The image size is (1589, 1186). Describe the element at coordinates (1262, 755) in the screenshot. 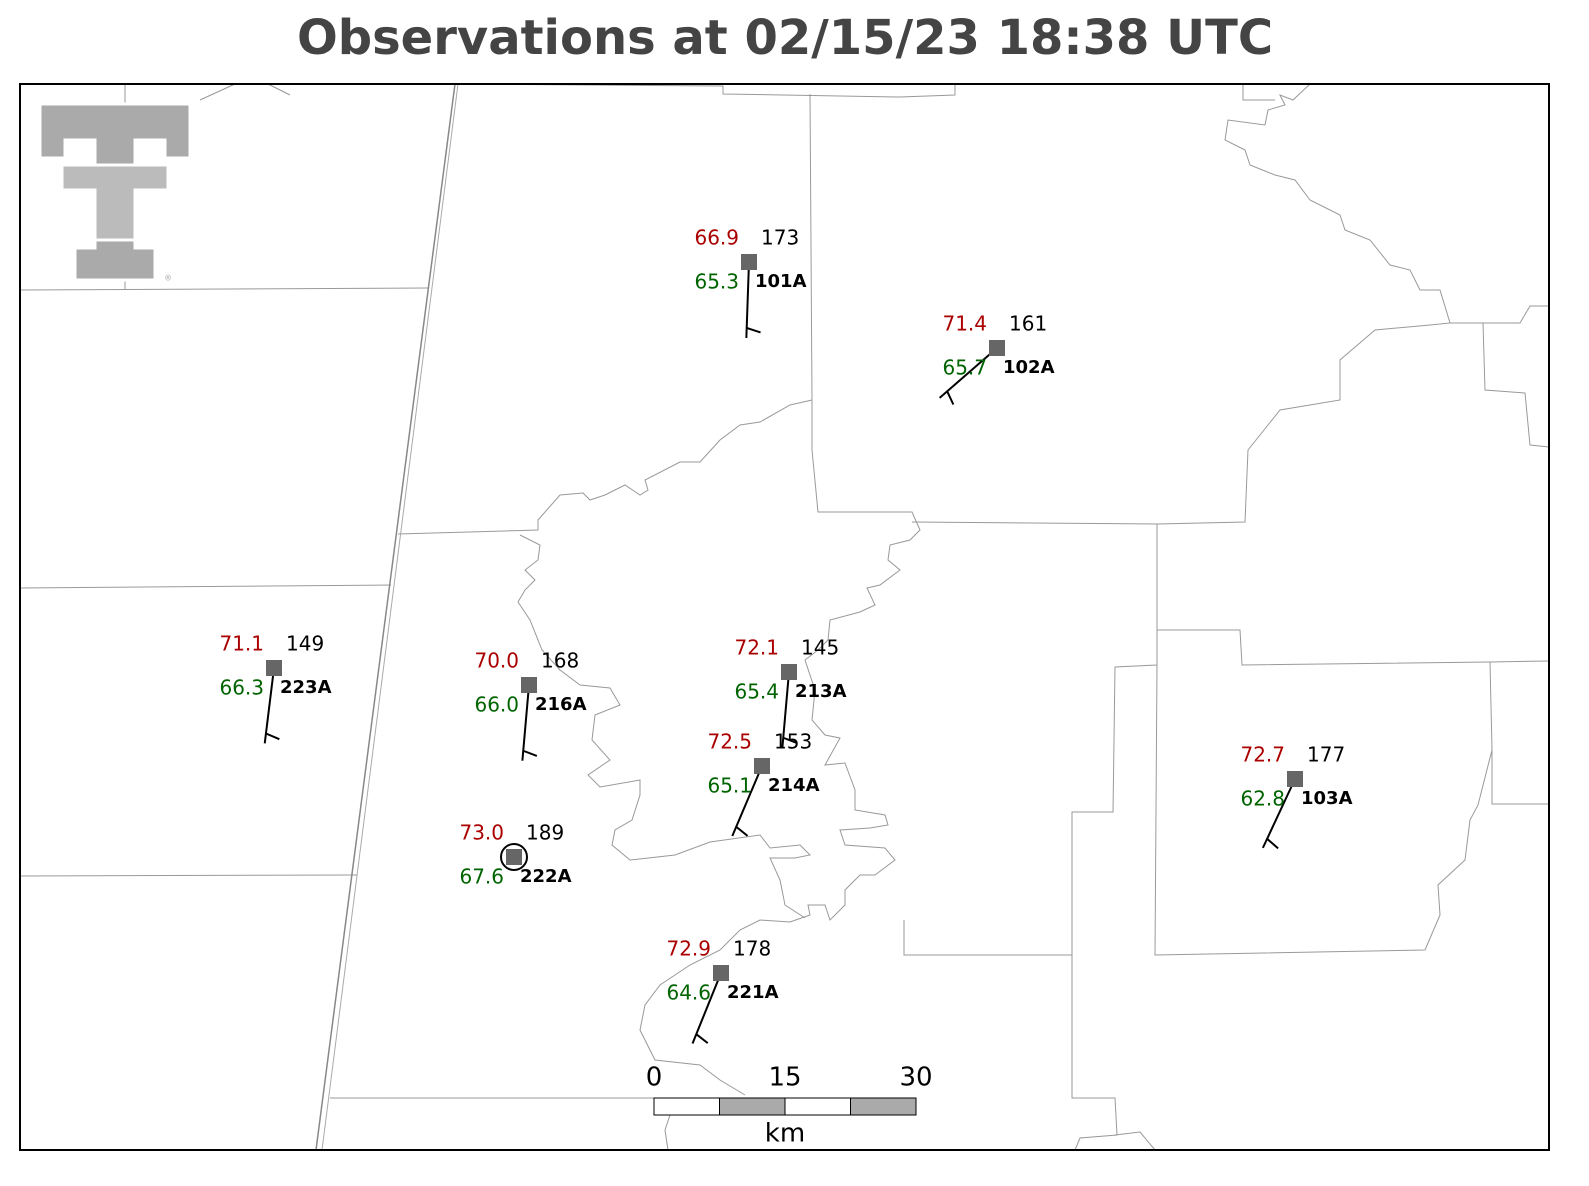

I see `temperature: 72.7` at that location.